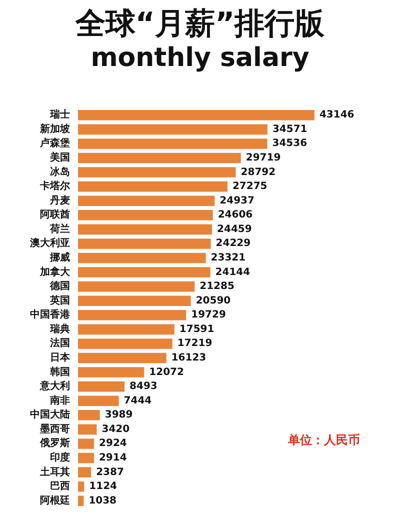  I want to click on data-label: 19729, so click(208, 315).